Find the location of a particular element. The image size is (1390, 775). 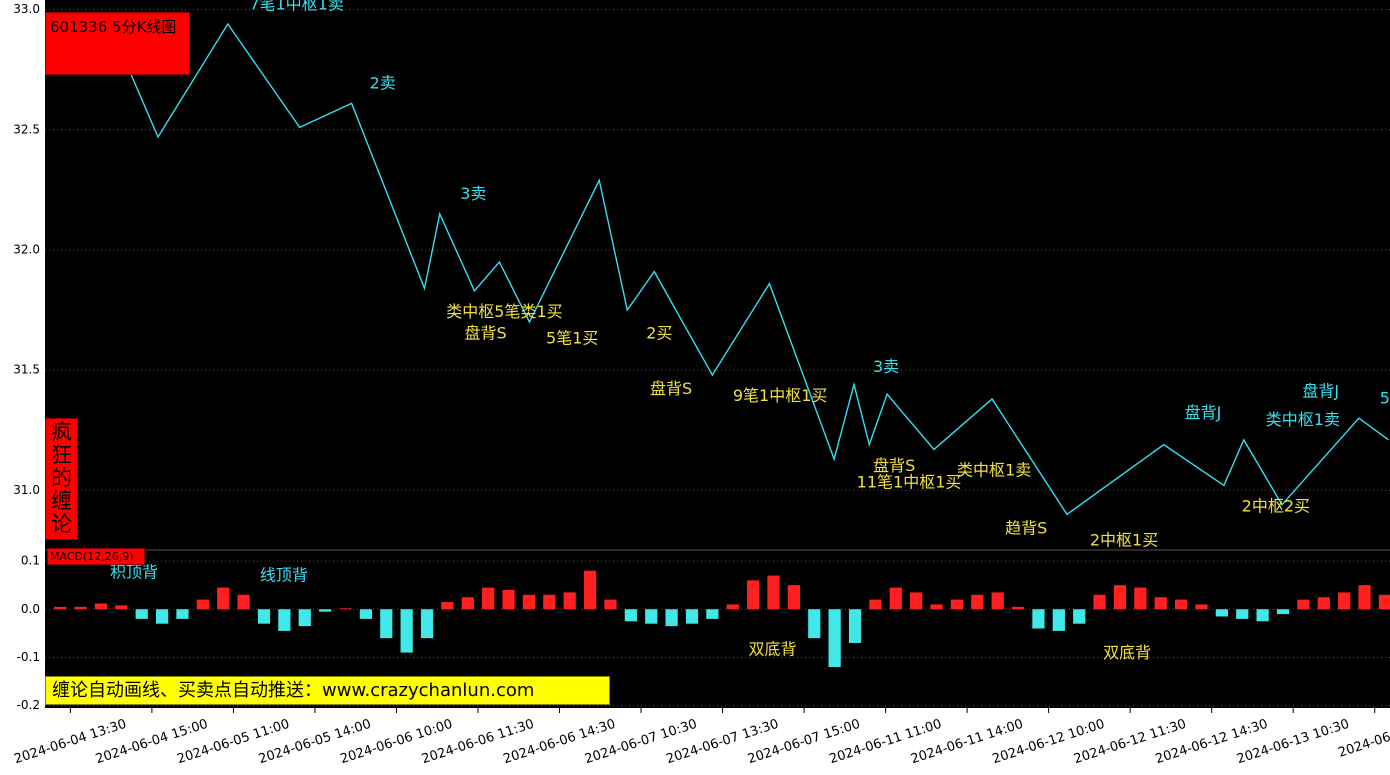

annotation: 5笔1买 is located at coordinates (572, 337).